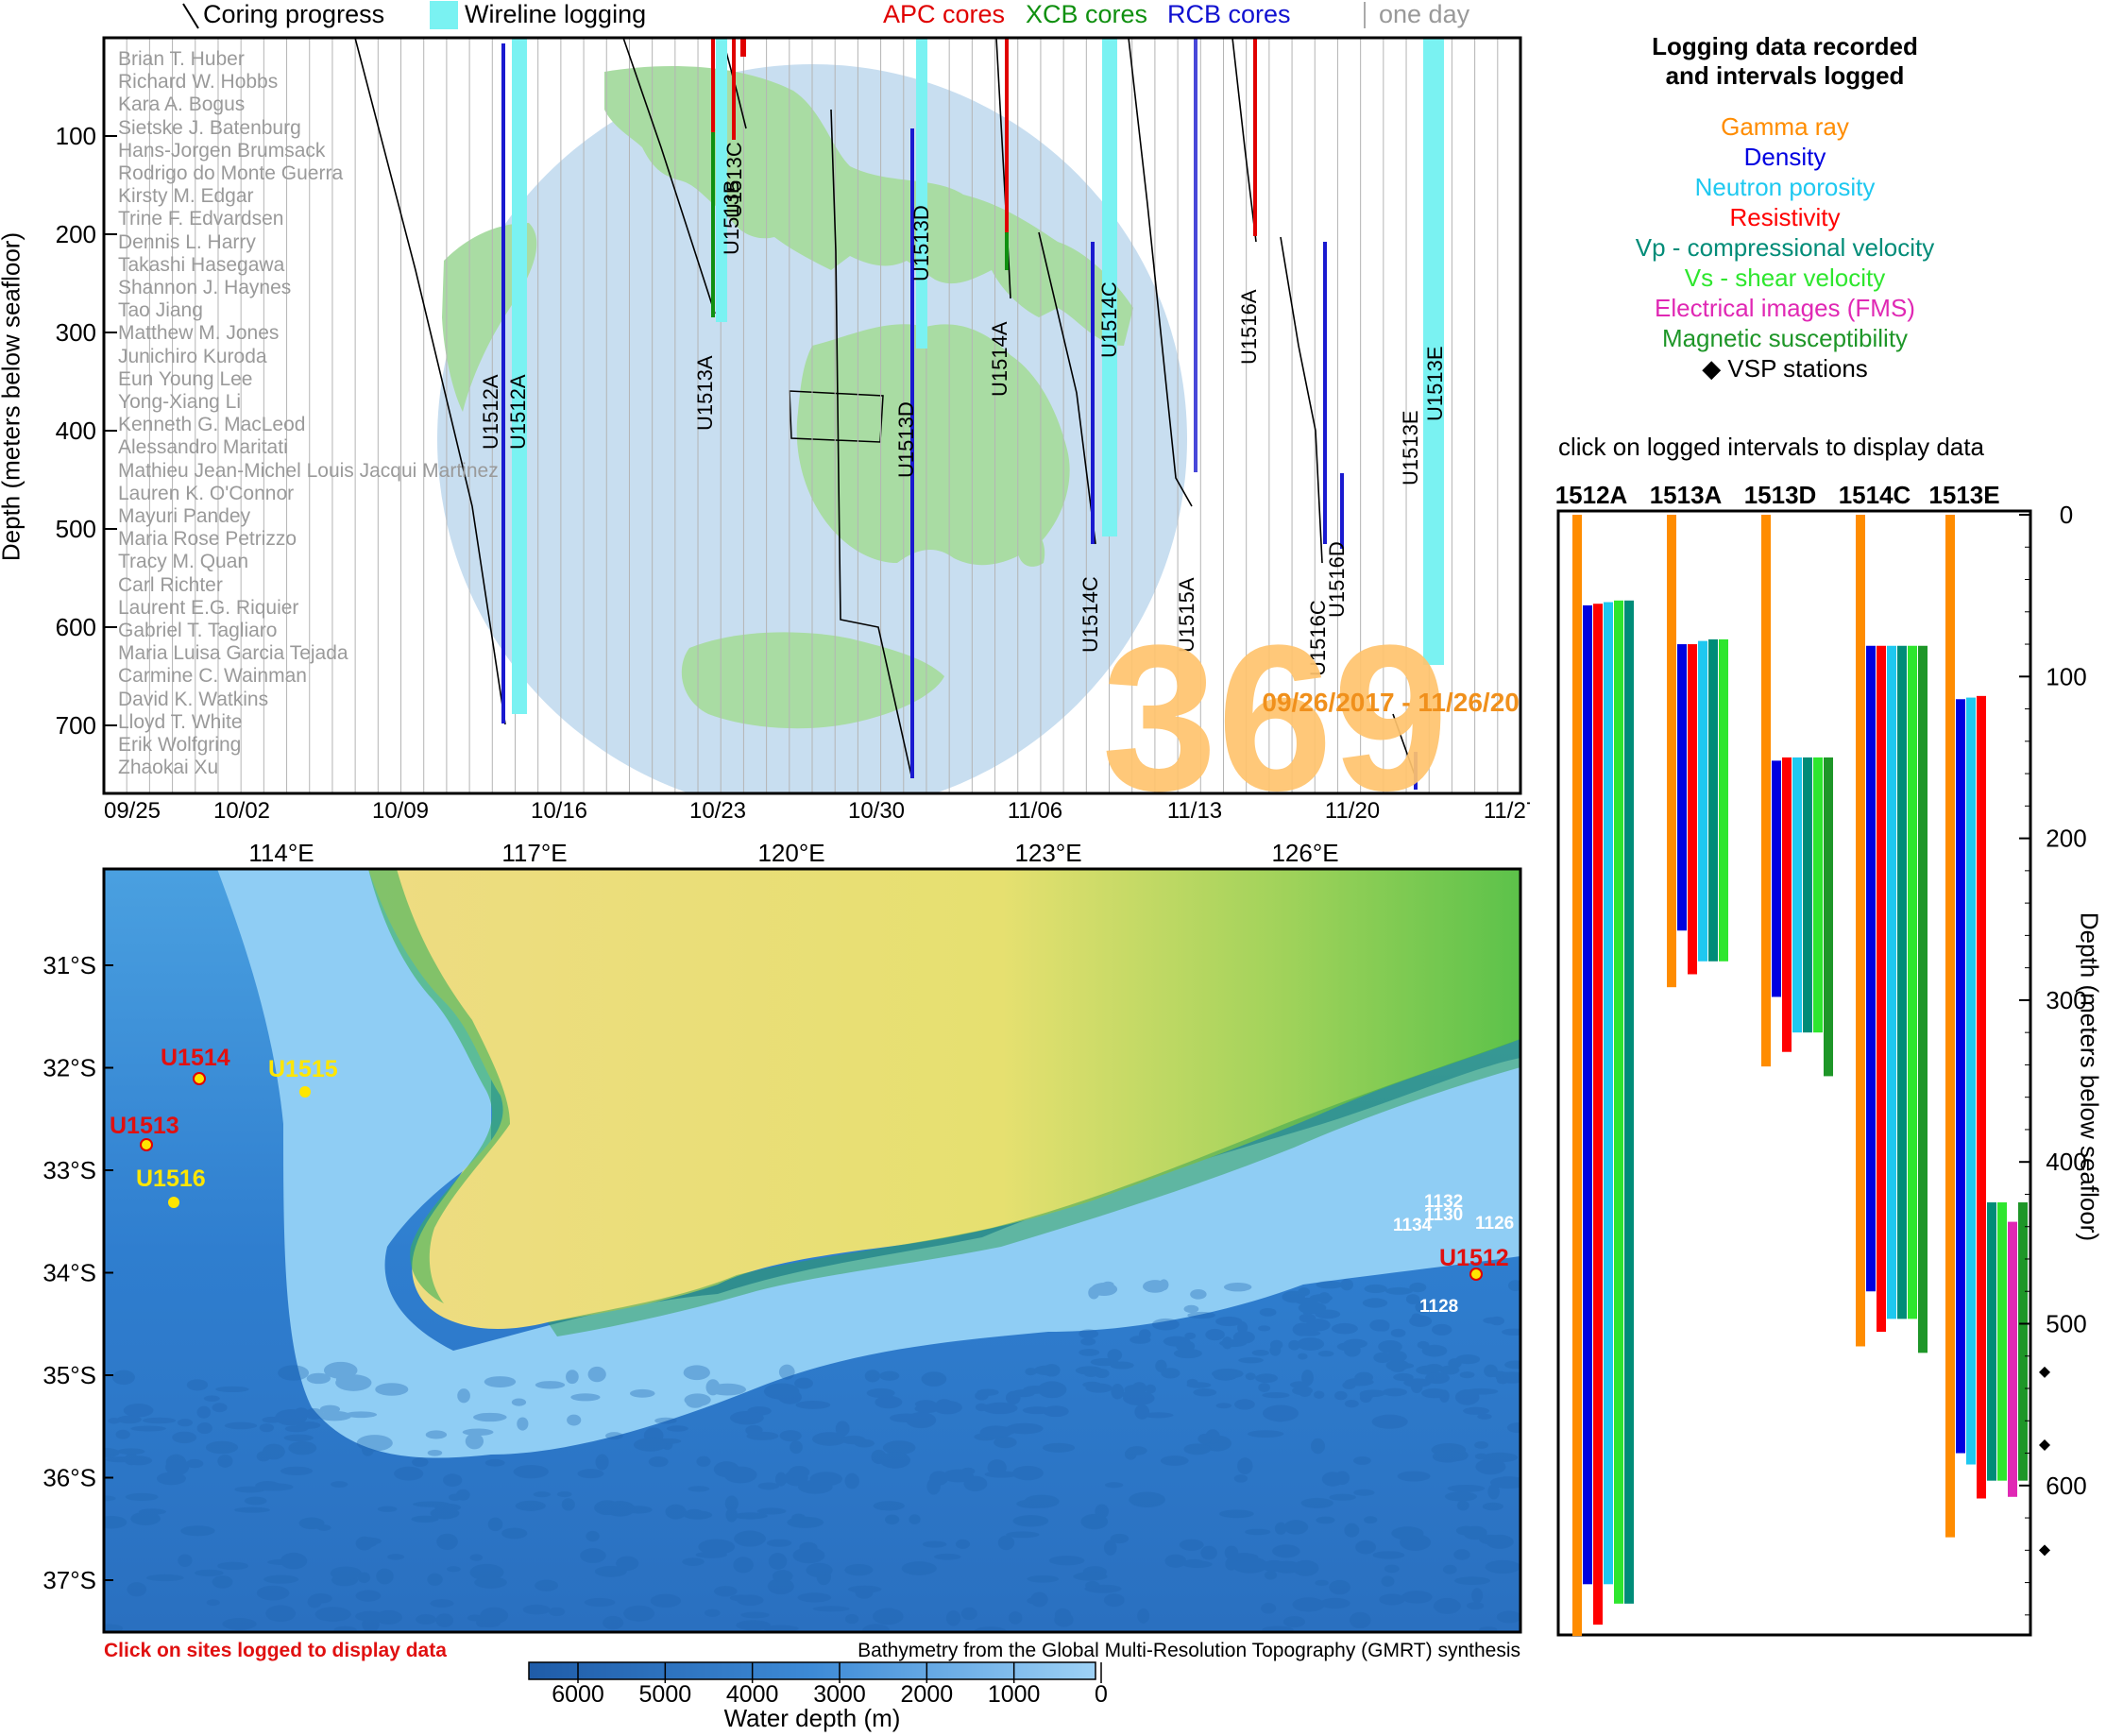  Describe the element at coordinates (1785, 278) in the screenshot. I see `logging-tool-item: Vs - shear velocity` at that location.